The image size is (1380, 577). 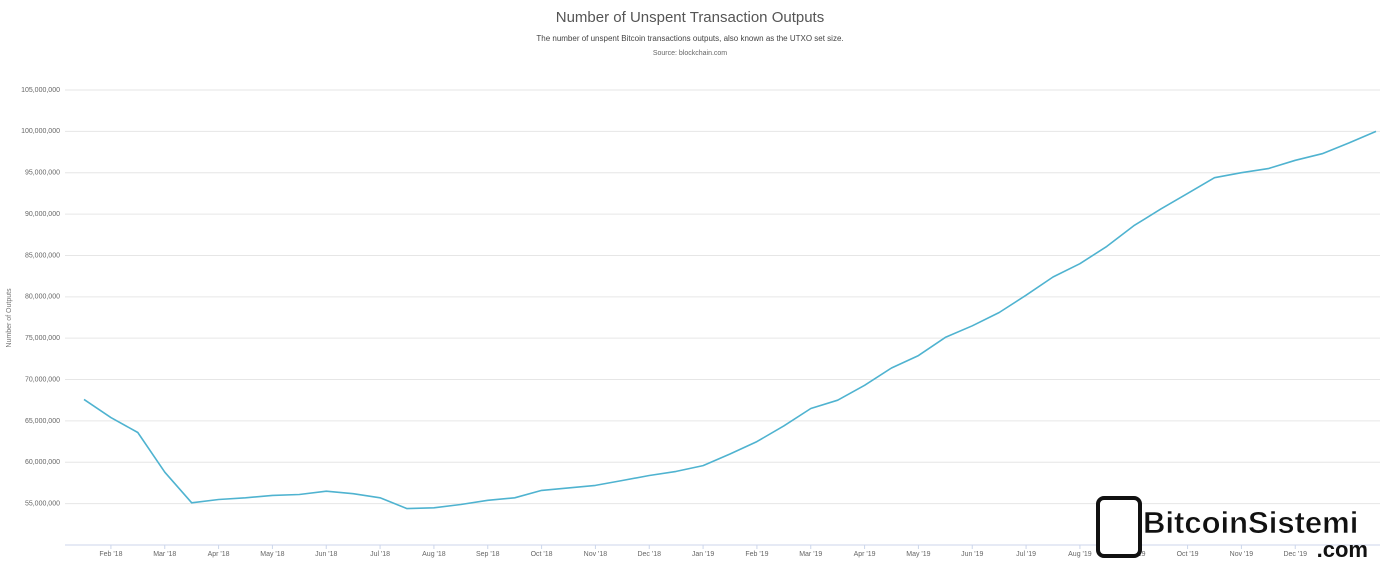 I want to click on x-tick-label: Mar '18, so click(x=164, y=554).